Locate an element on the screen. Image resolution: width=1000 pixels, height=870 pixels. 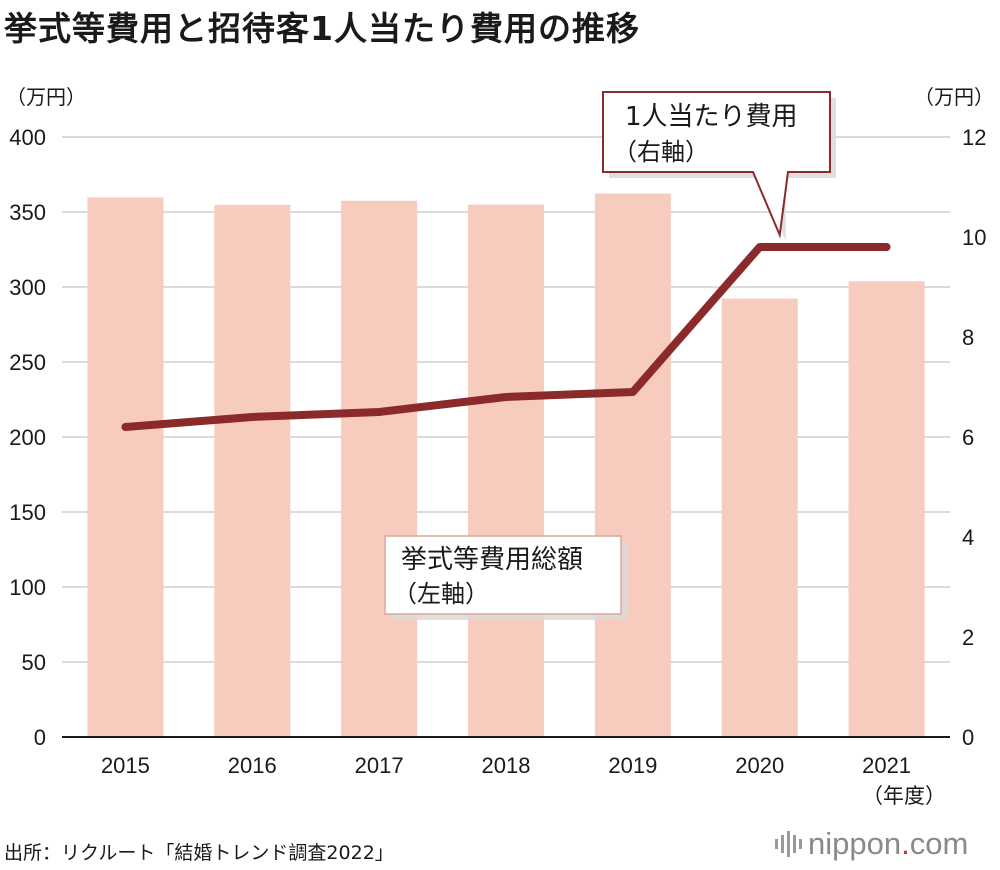
source-note: 出所：リクルート「結婚トレンド調査2022」 is located at coordinates (199, 853).